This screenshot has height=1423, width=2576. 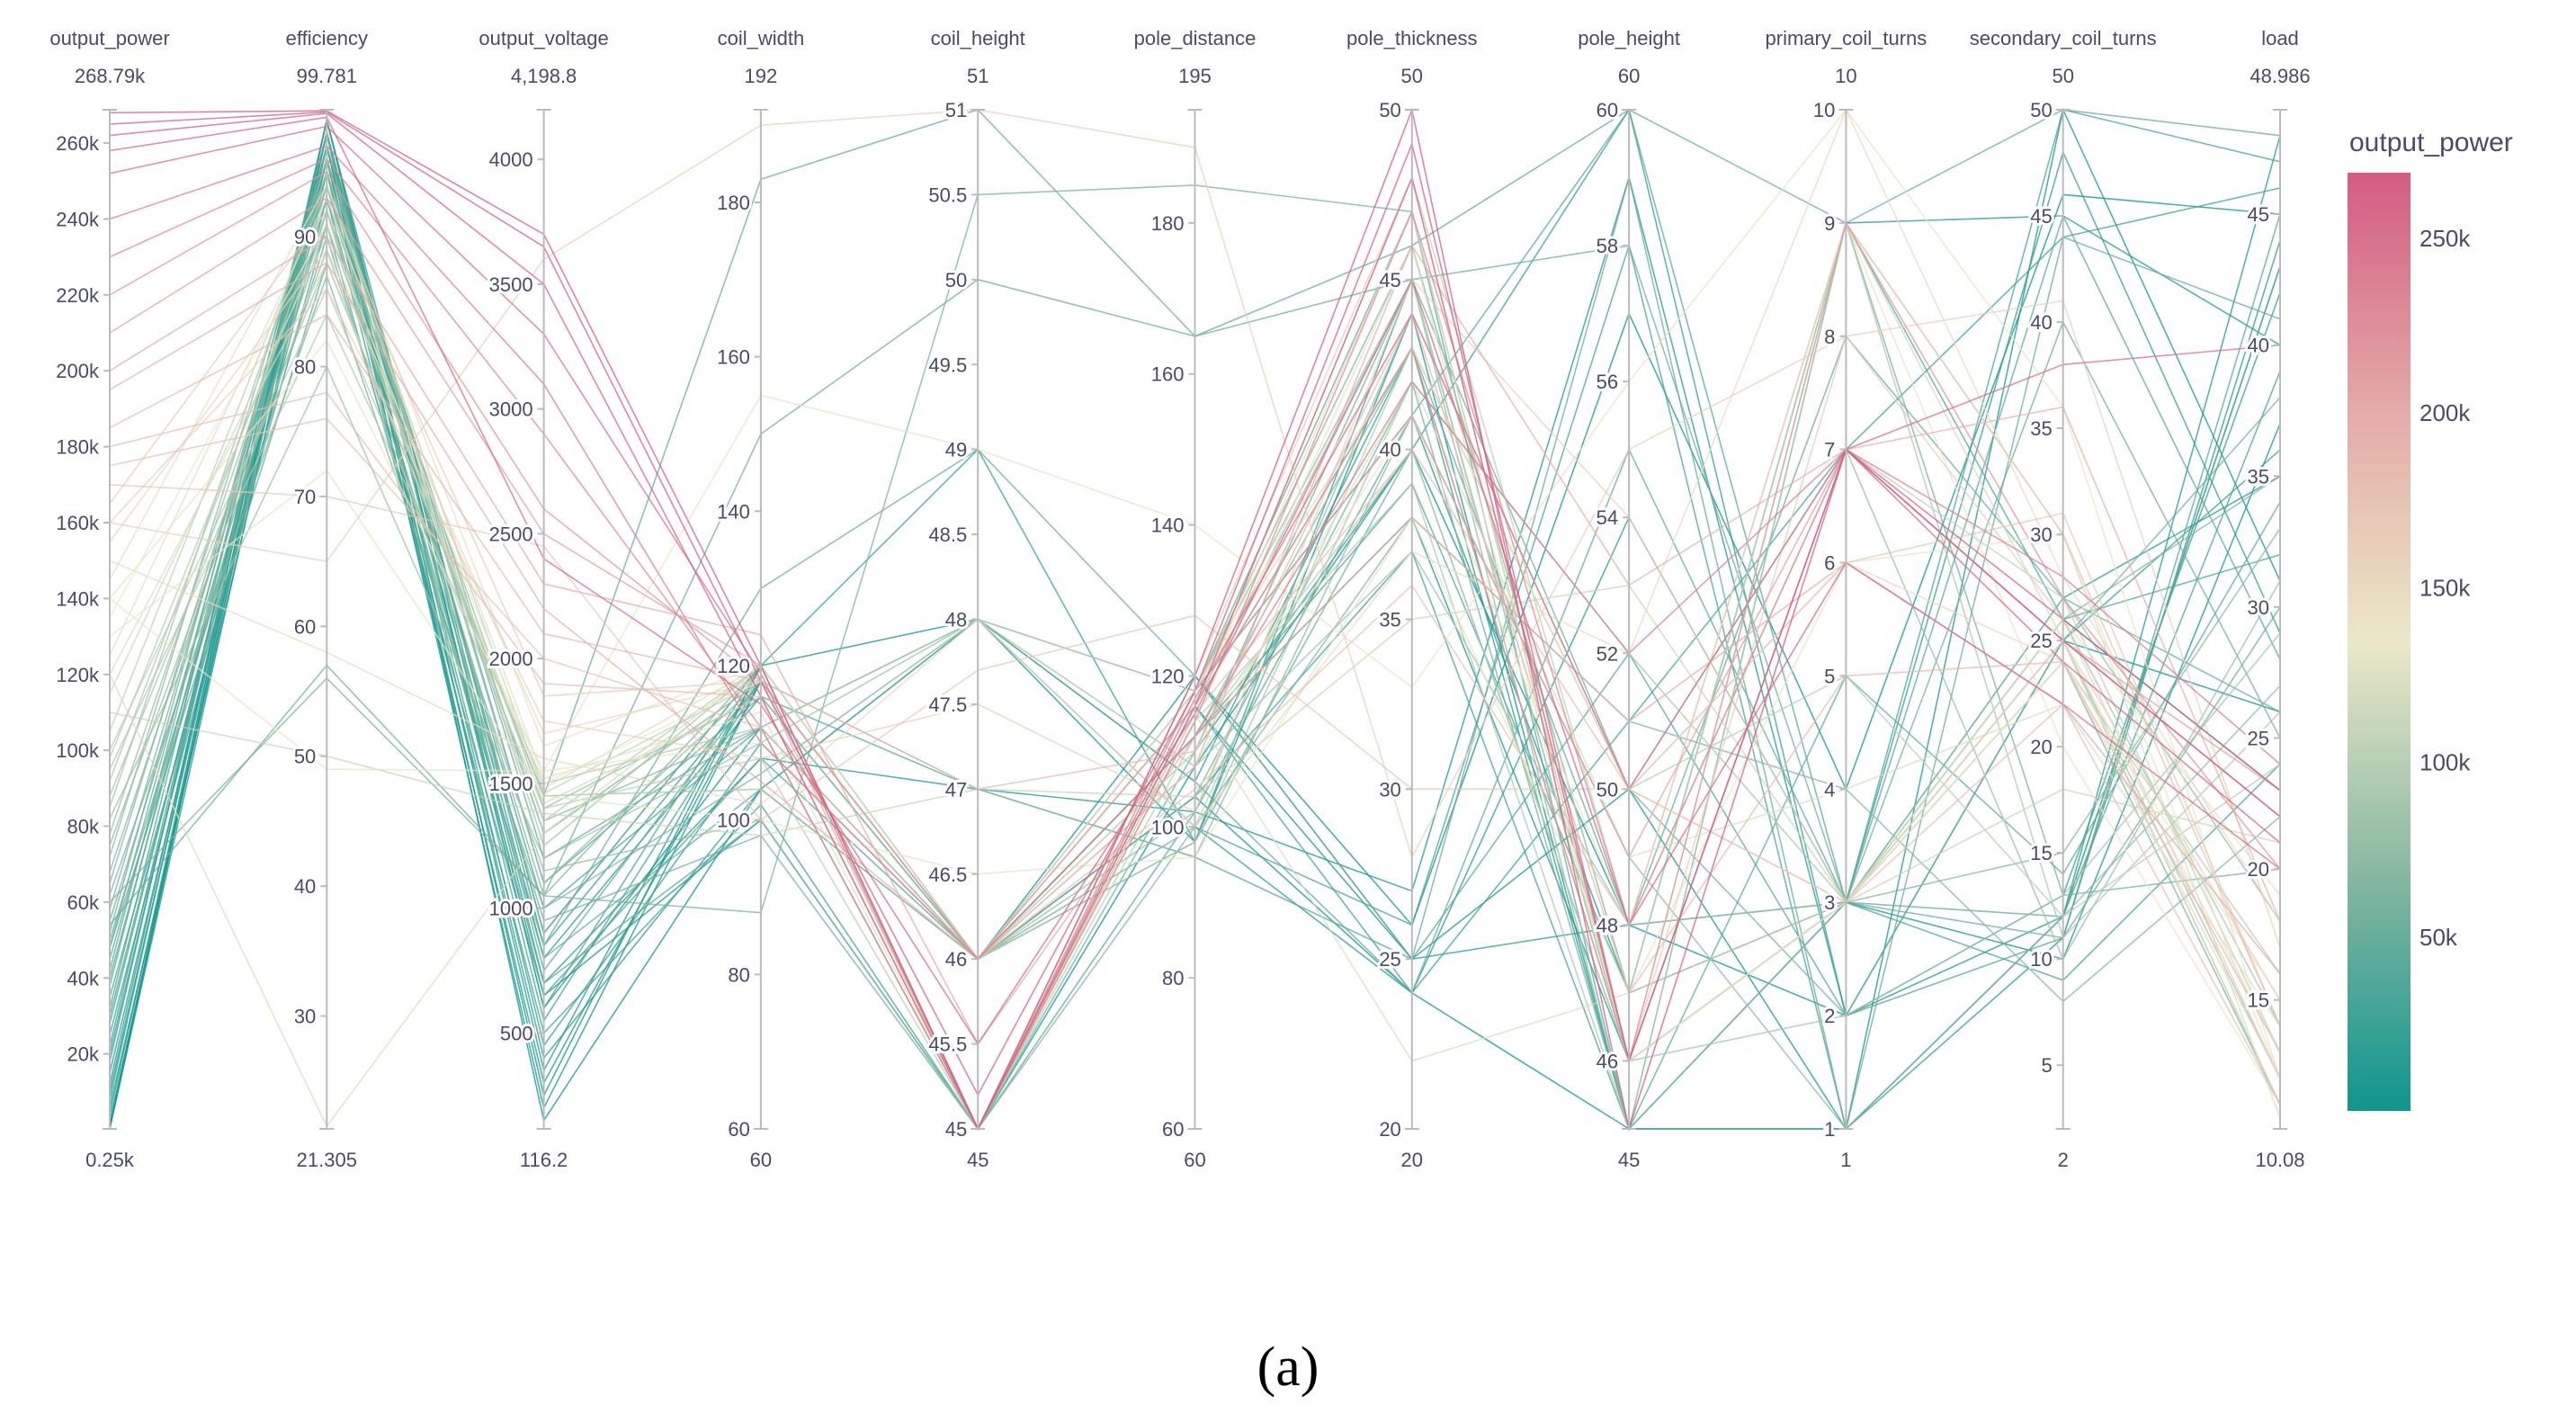 I want to click on tick-label: 4, so click(x=1829, y=789).